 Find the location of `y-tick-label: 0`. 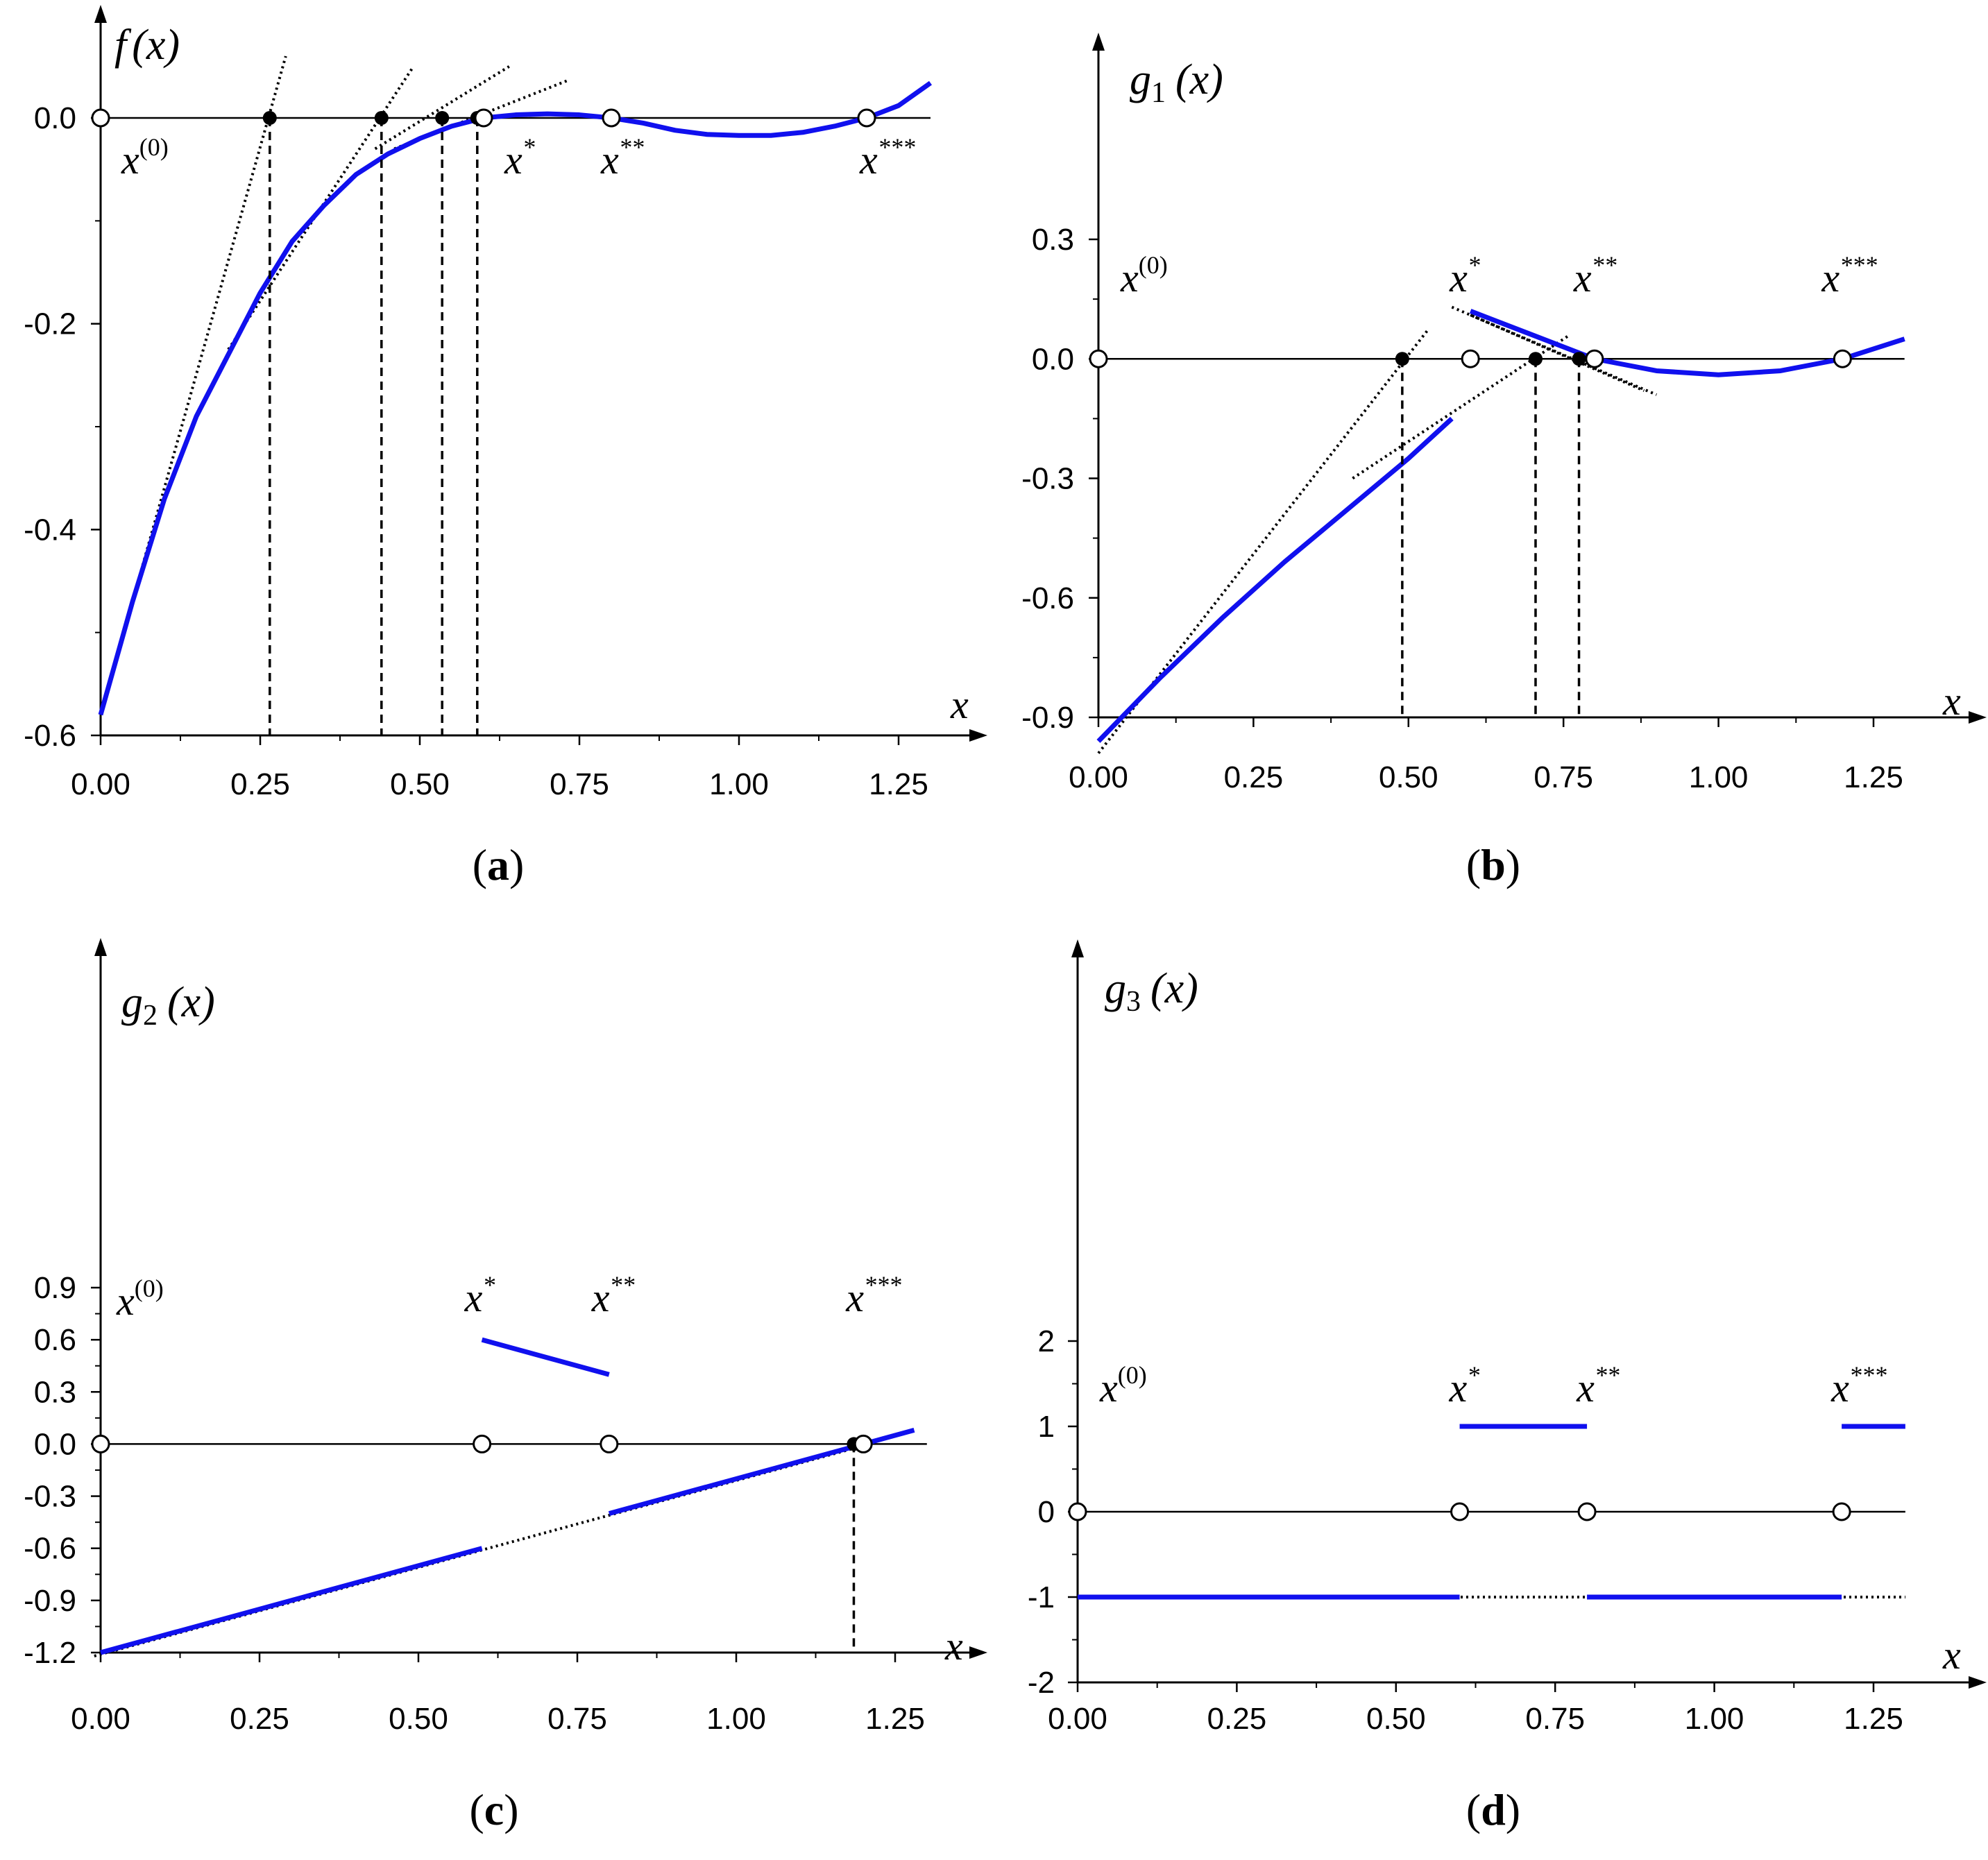

y-tick-label: 0 is located at coordinates (1046, 1512).